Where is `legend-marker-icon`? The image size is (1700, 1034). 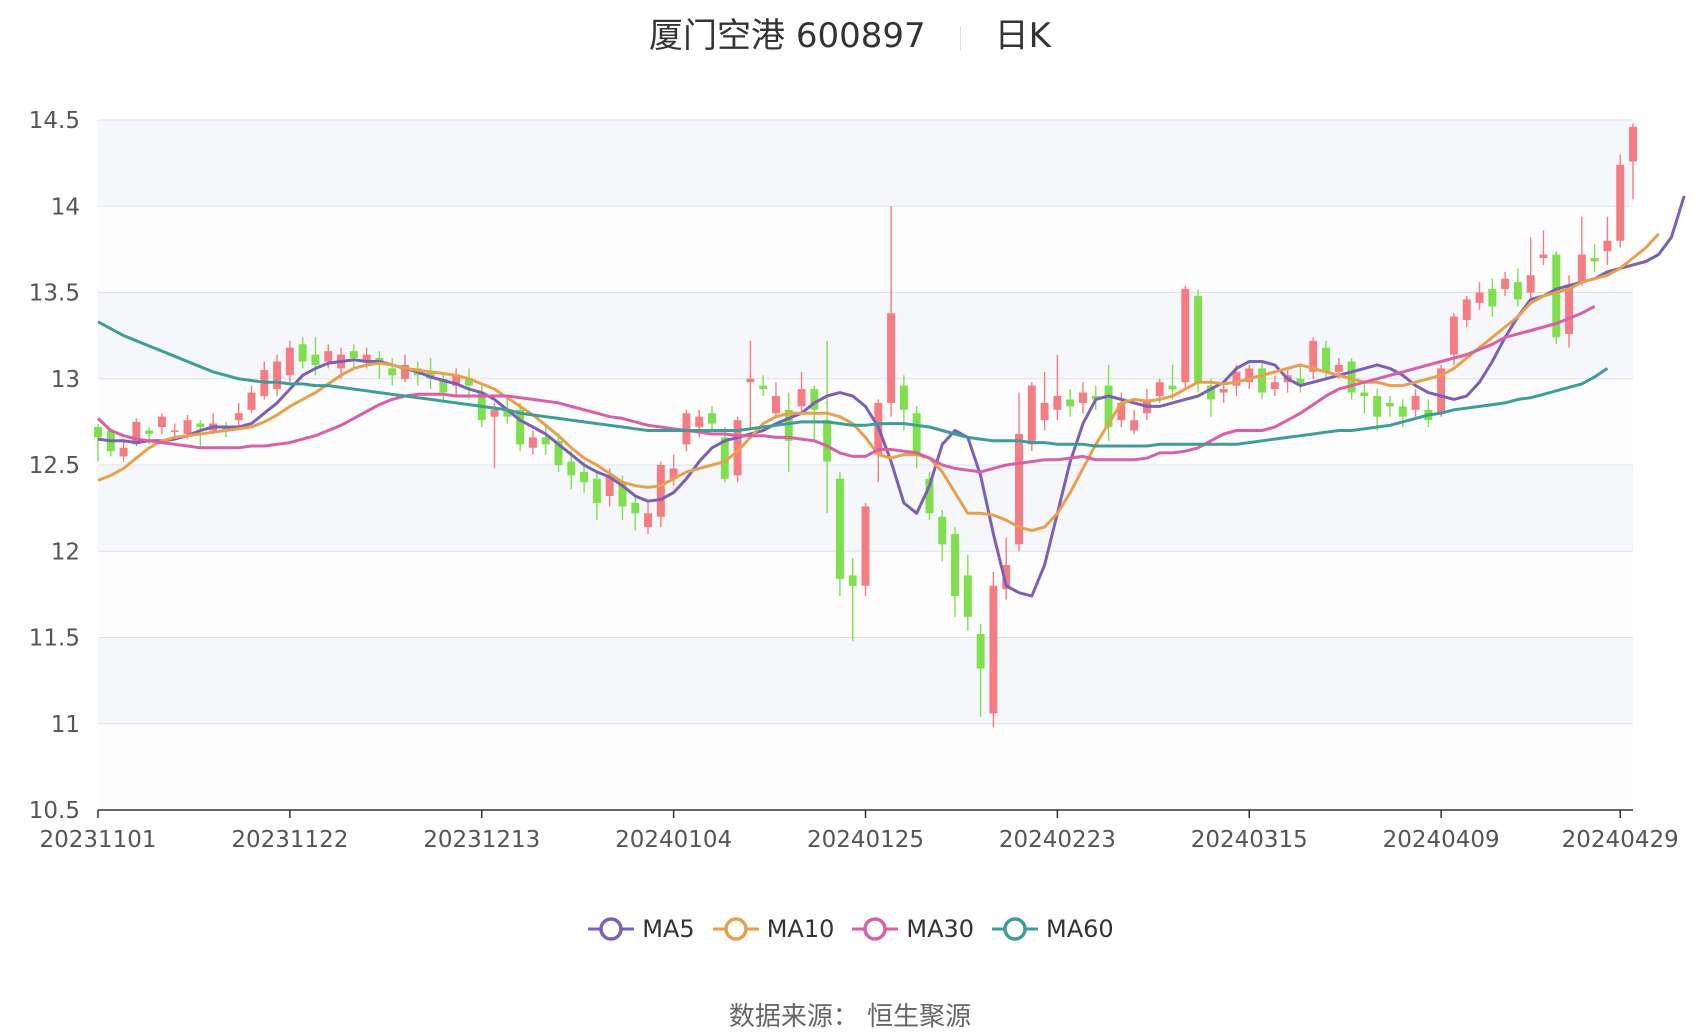 legend-marker-icon is located at coordinates (611, 929).